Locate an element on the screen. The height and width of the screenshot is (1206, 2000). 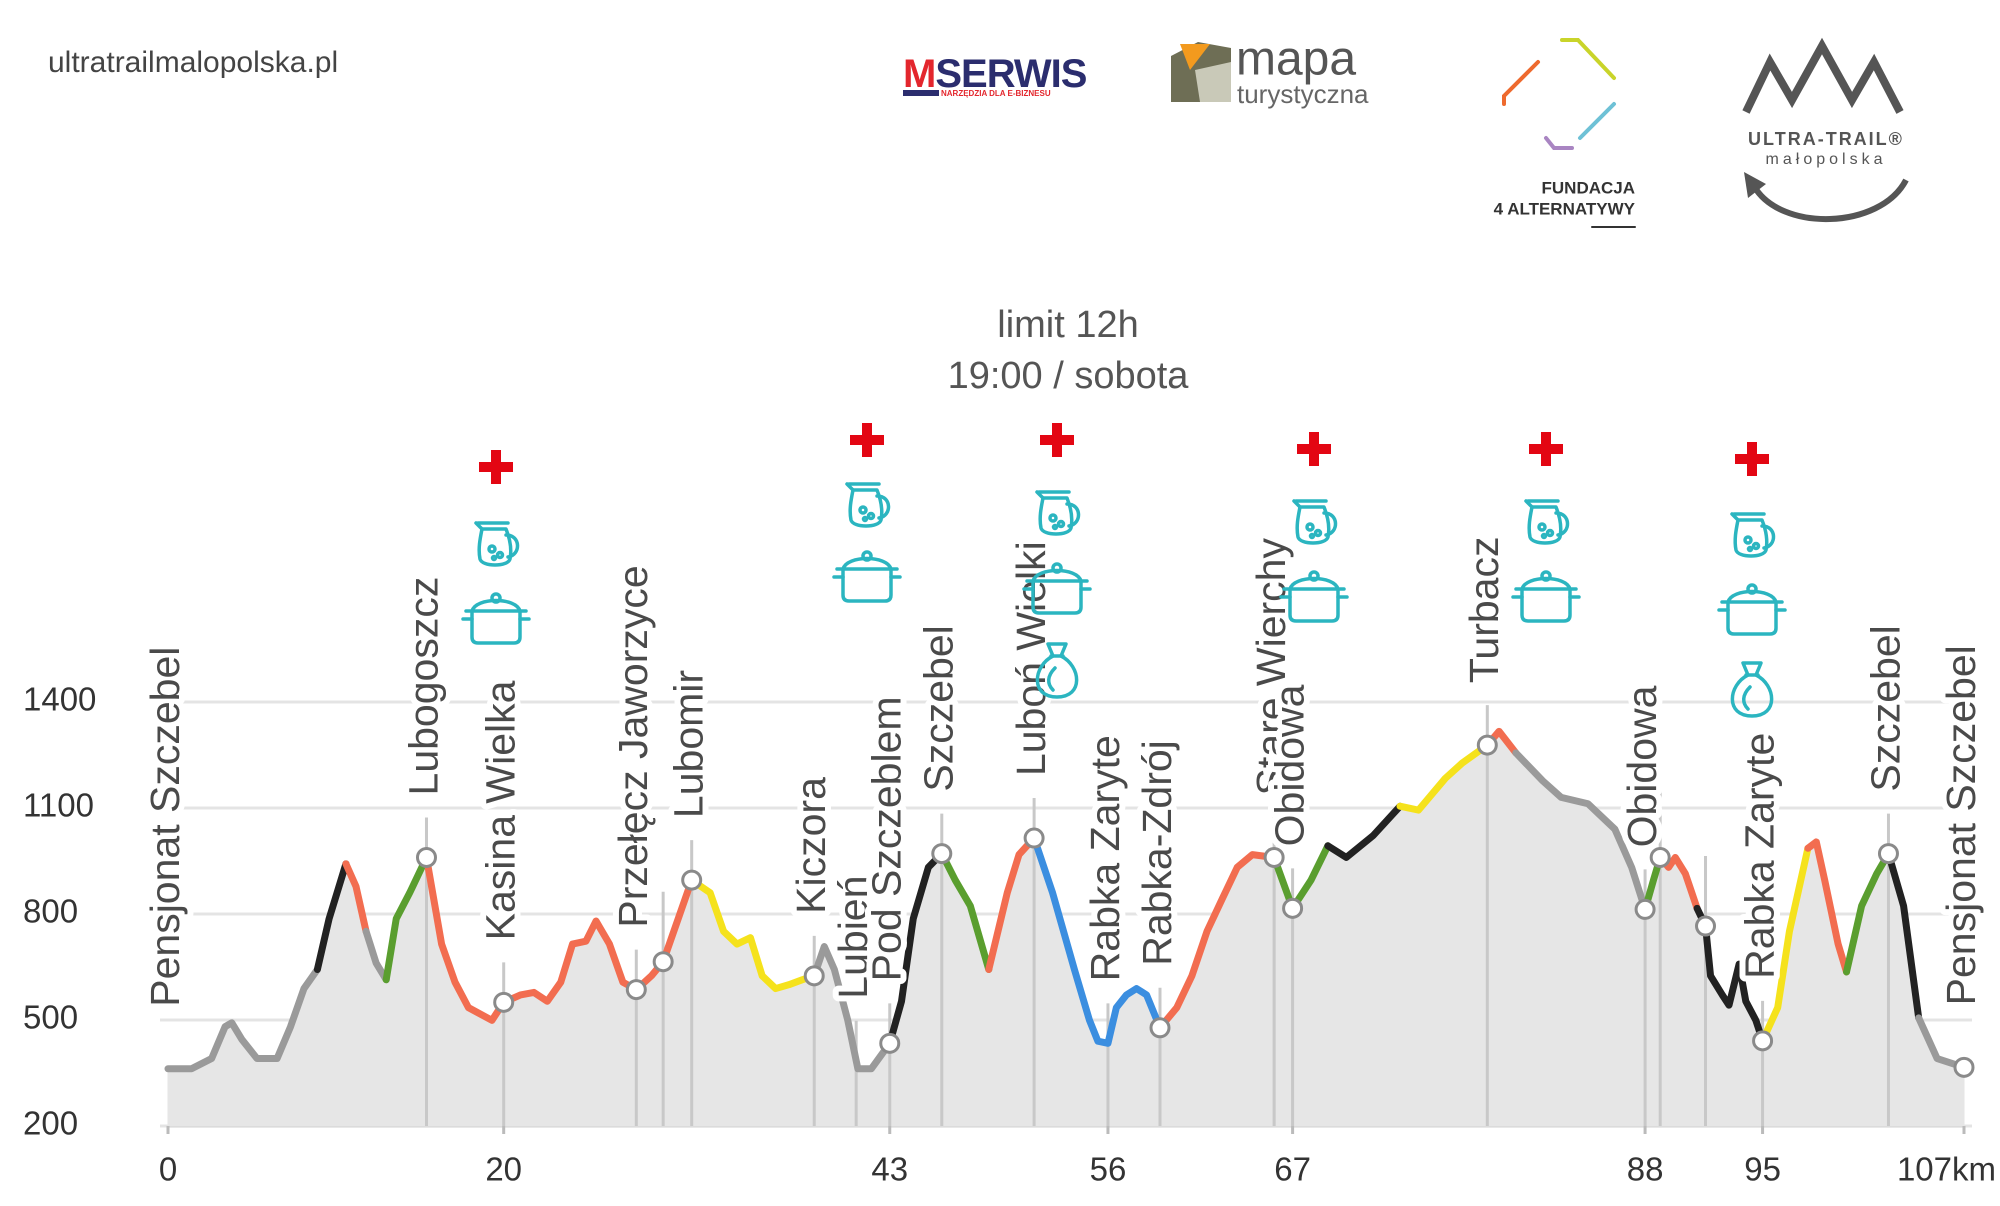
logo-tagline: NARZĘDZIA DLA E-BIZNESU is located at coordinates (996, 93).